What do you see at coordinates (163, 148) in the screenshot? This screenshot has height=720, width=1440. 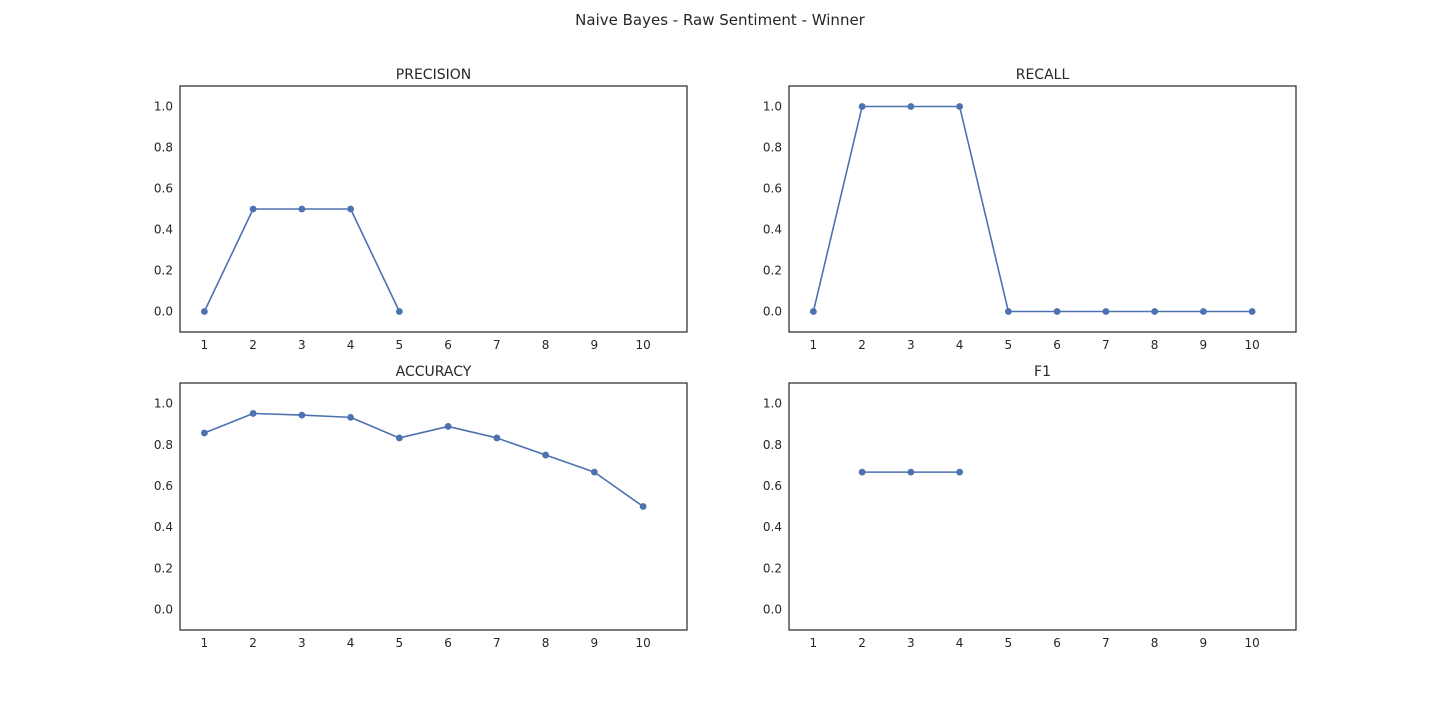 I see `precision-ytick-label: 0.8` at bounding box center [163, 148].